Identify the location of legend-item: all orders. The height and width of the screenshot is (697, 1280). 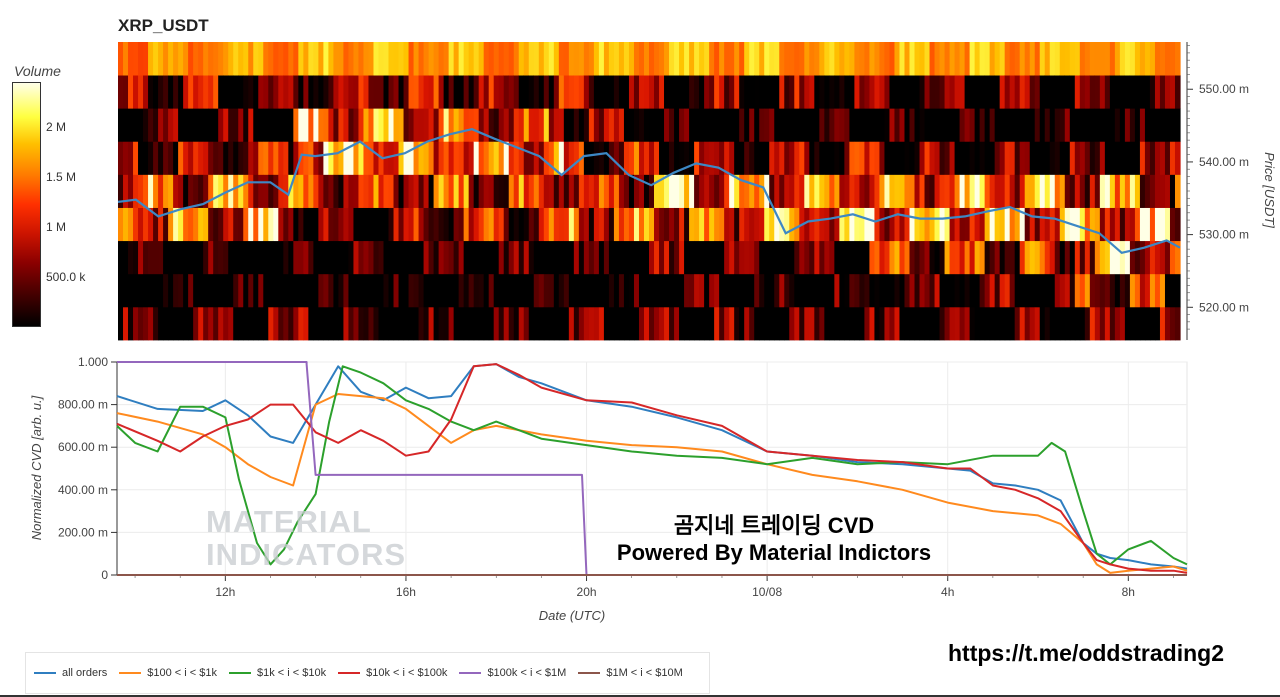
(70, 673).